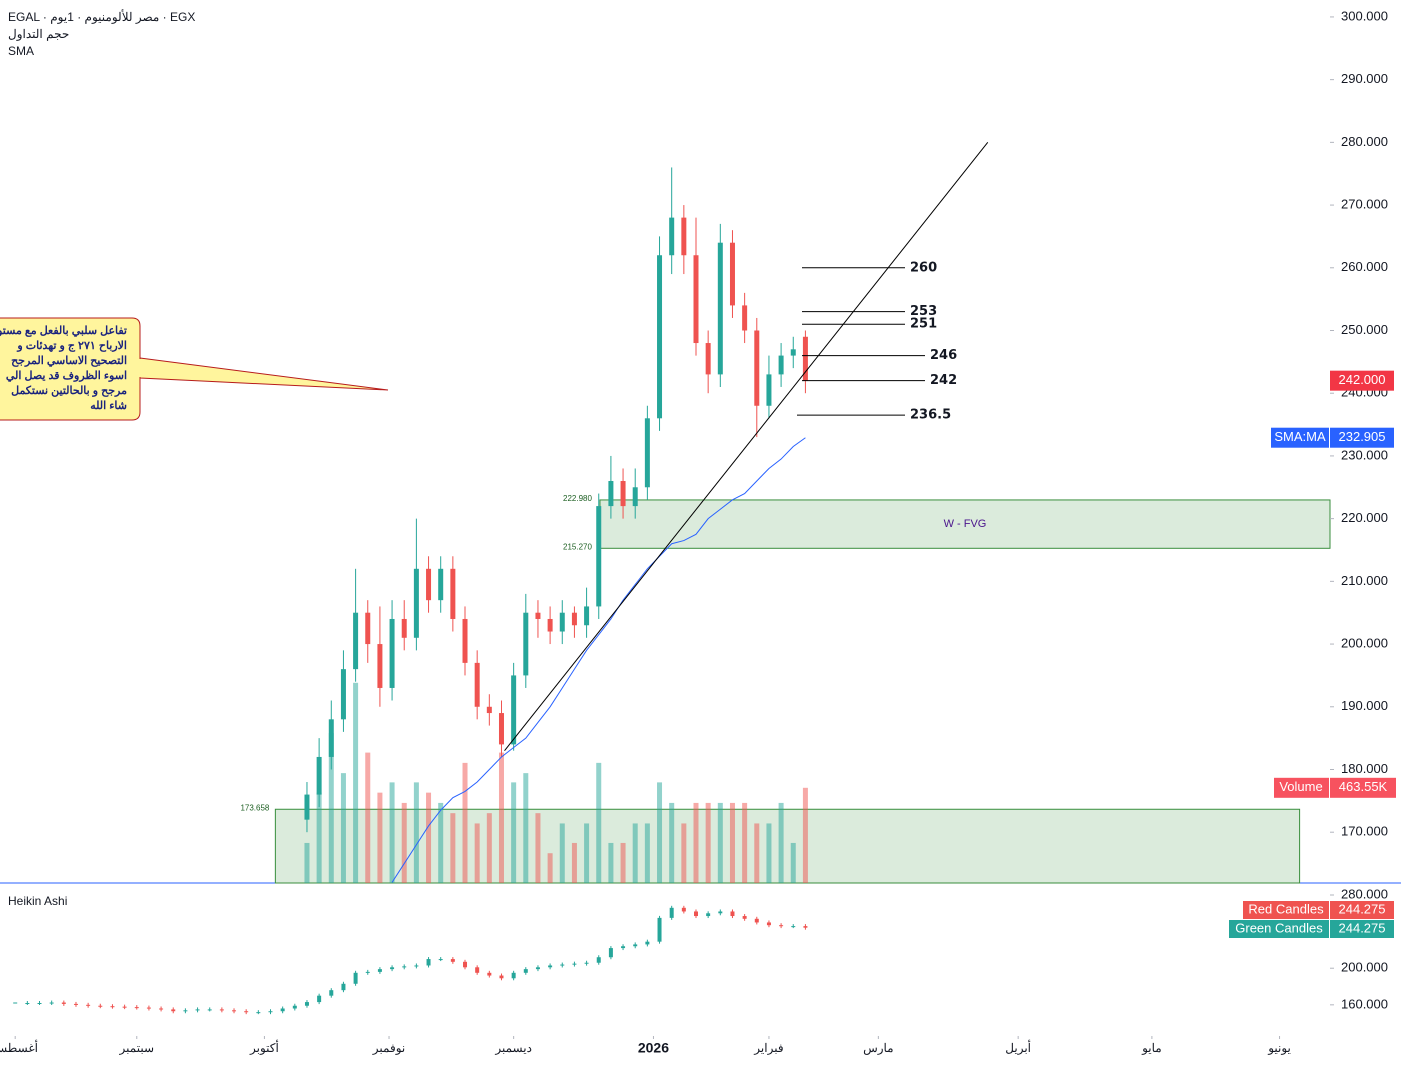 Image resolution: width=1401 pixels, height=1066 pixels. Describe the element at coordinates (943, 380) in the screenshot. I see `level-label: 242` at that location.